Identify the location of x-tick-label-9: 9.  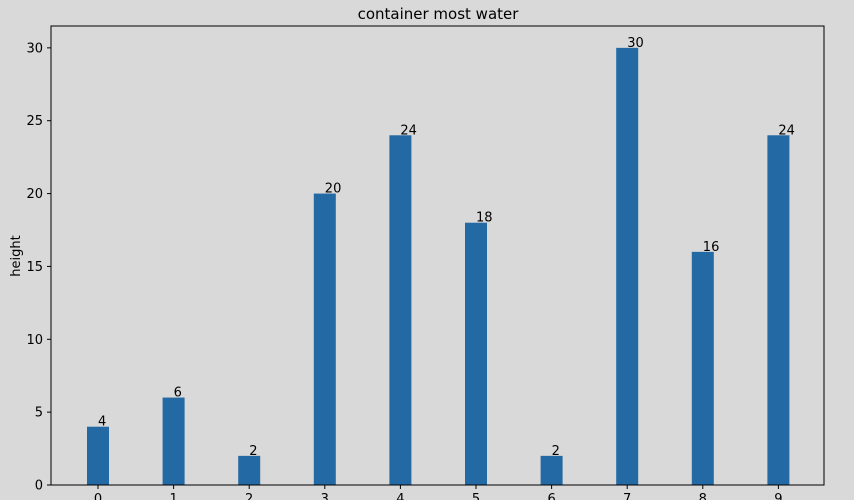
(778, 496).